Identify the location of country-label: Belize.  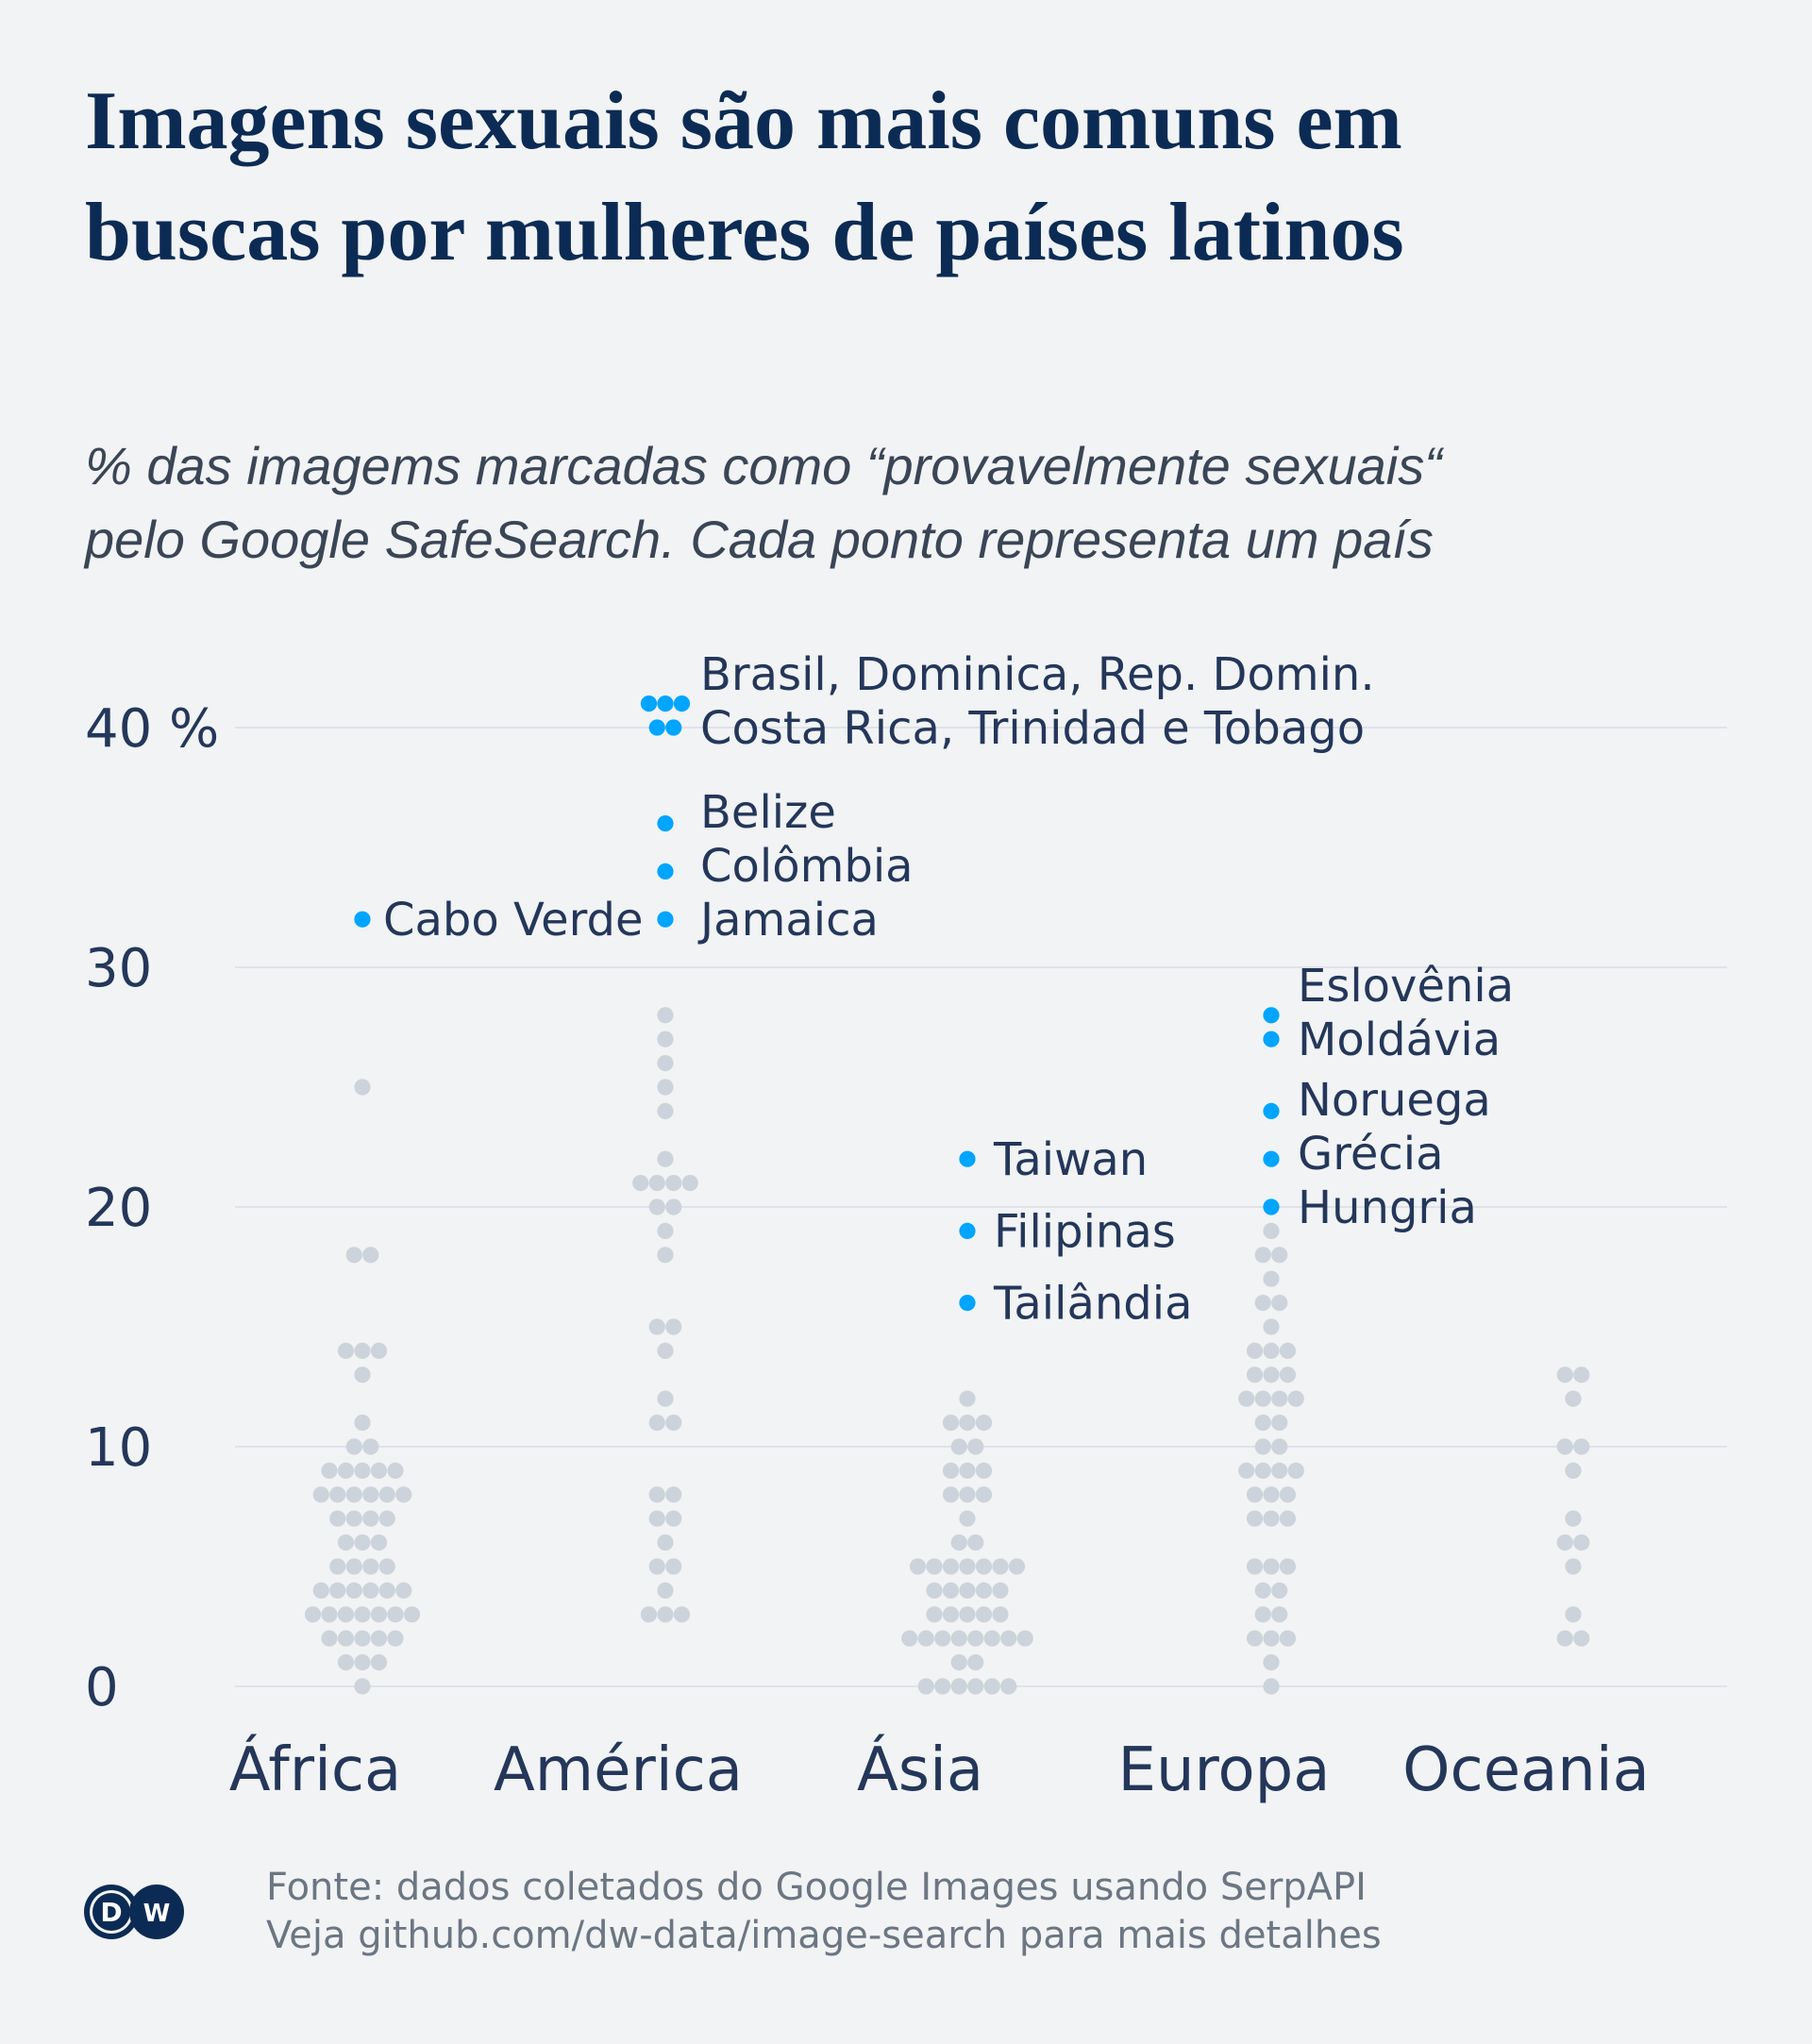
(768, 812).